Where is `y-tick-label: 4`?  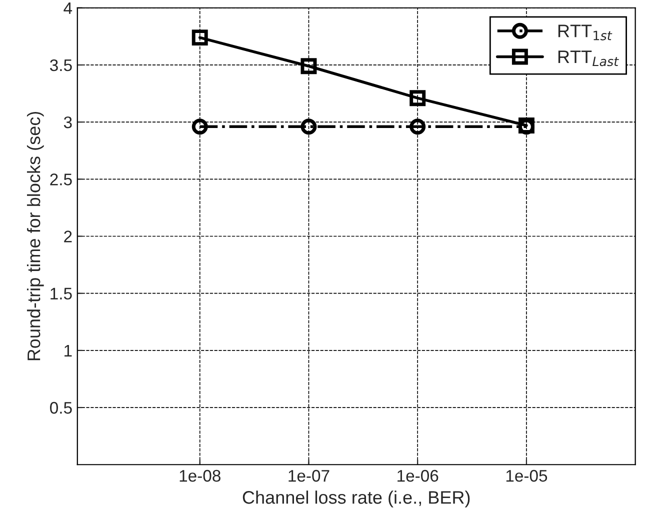
y-tick-label: 4 is located at coordinates (68, 8).